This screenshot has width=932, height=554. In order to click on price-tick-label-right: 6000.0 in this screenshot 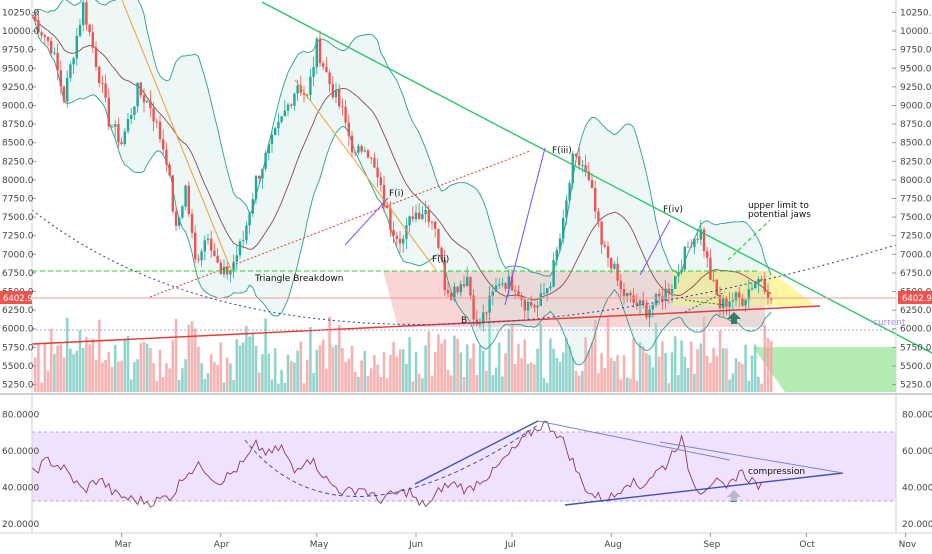, I will do `click(916, 330)`.